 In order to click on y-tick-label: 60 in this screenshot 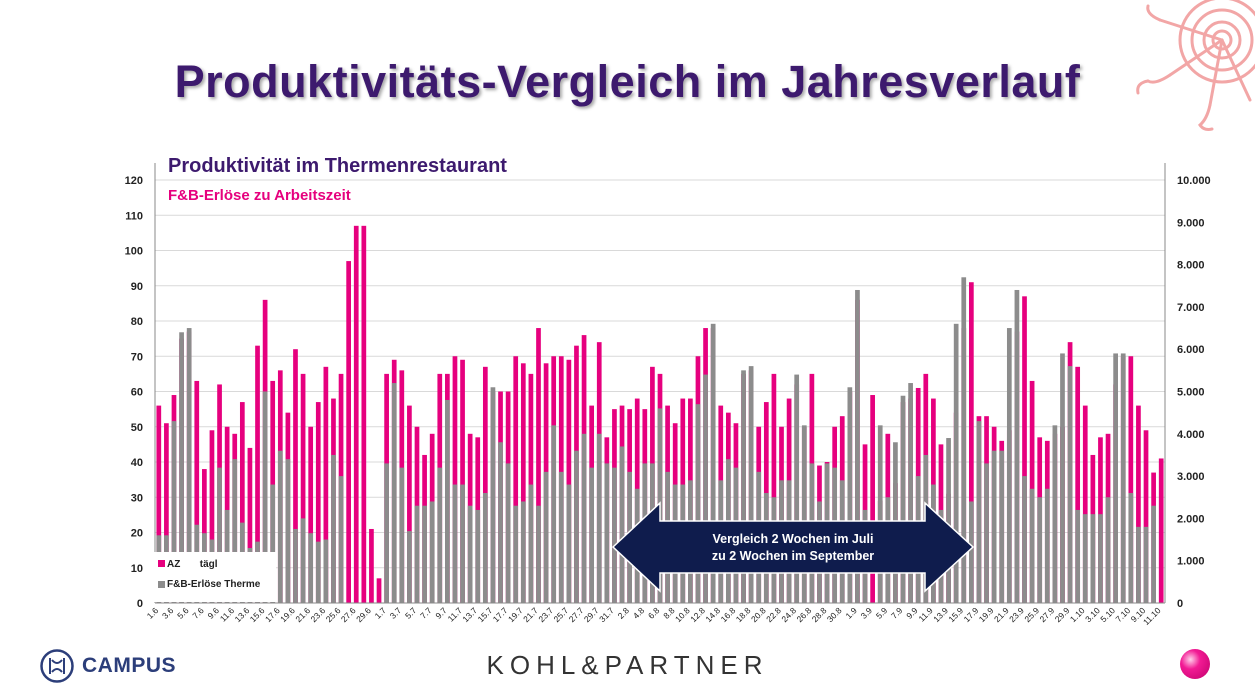, I will do `click(137, 393)`.